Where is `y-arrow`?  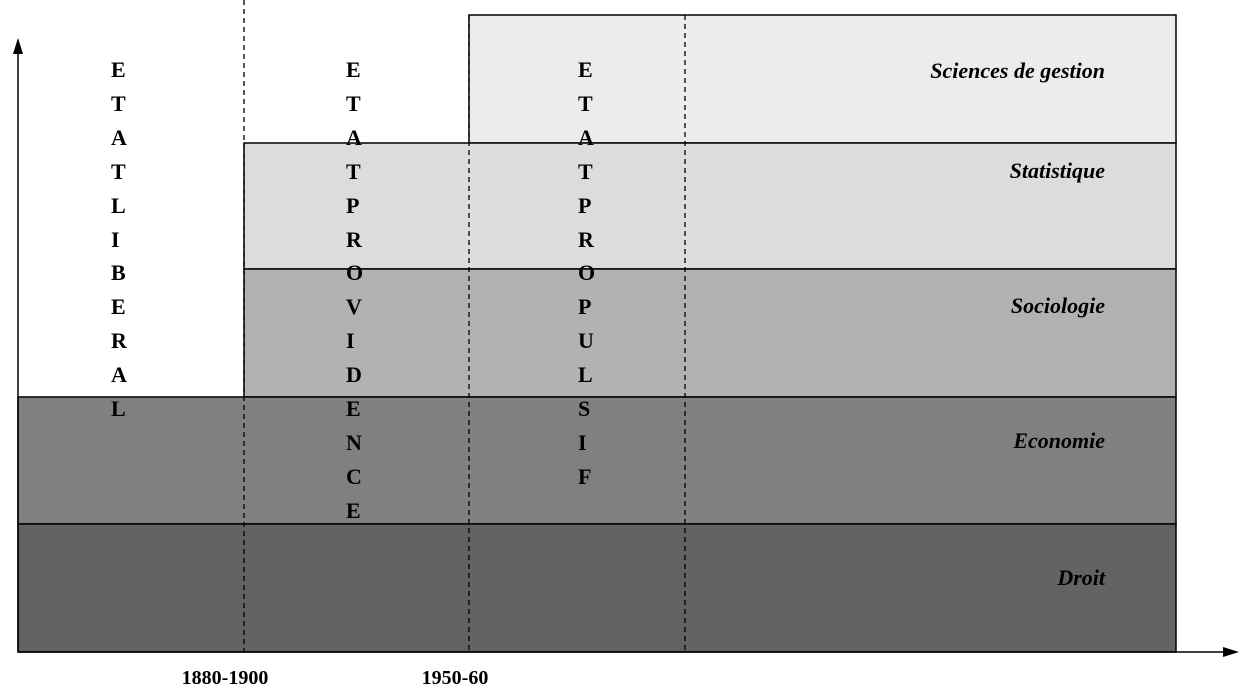
y-arrow is located at coordinates (18, 46).